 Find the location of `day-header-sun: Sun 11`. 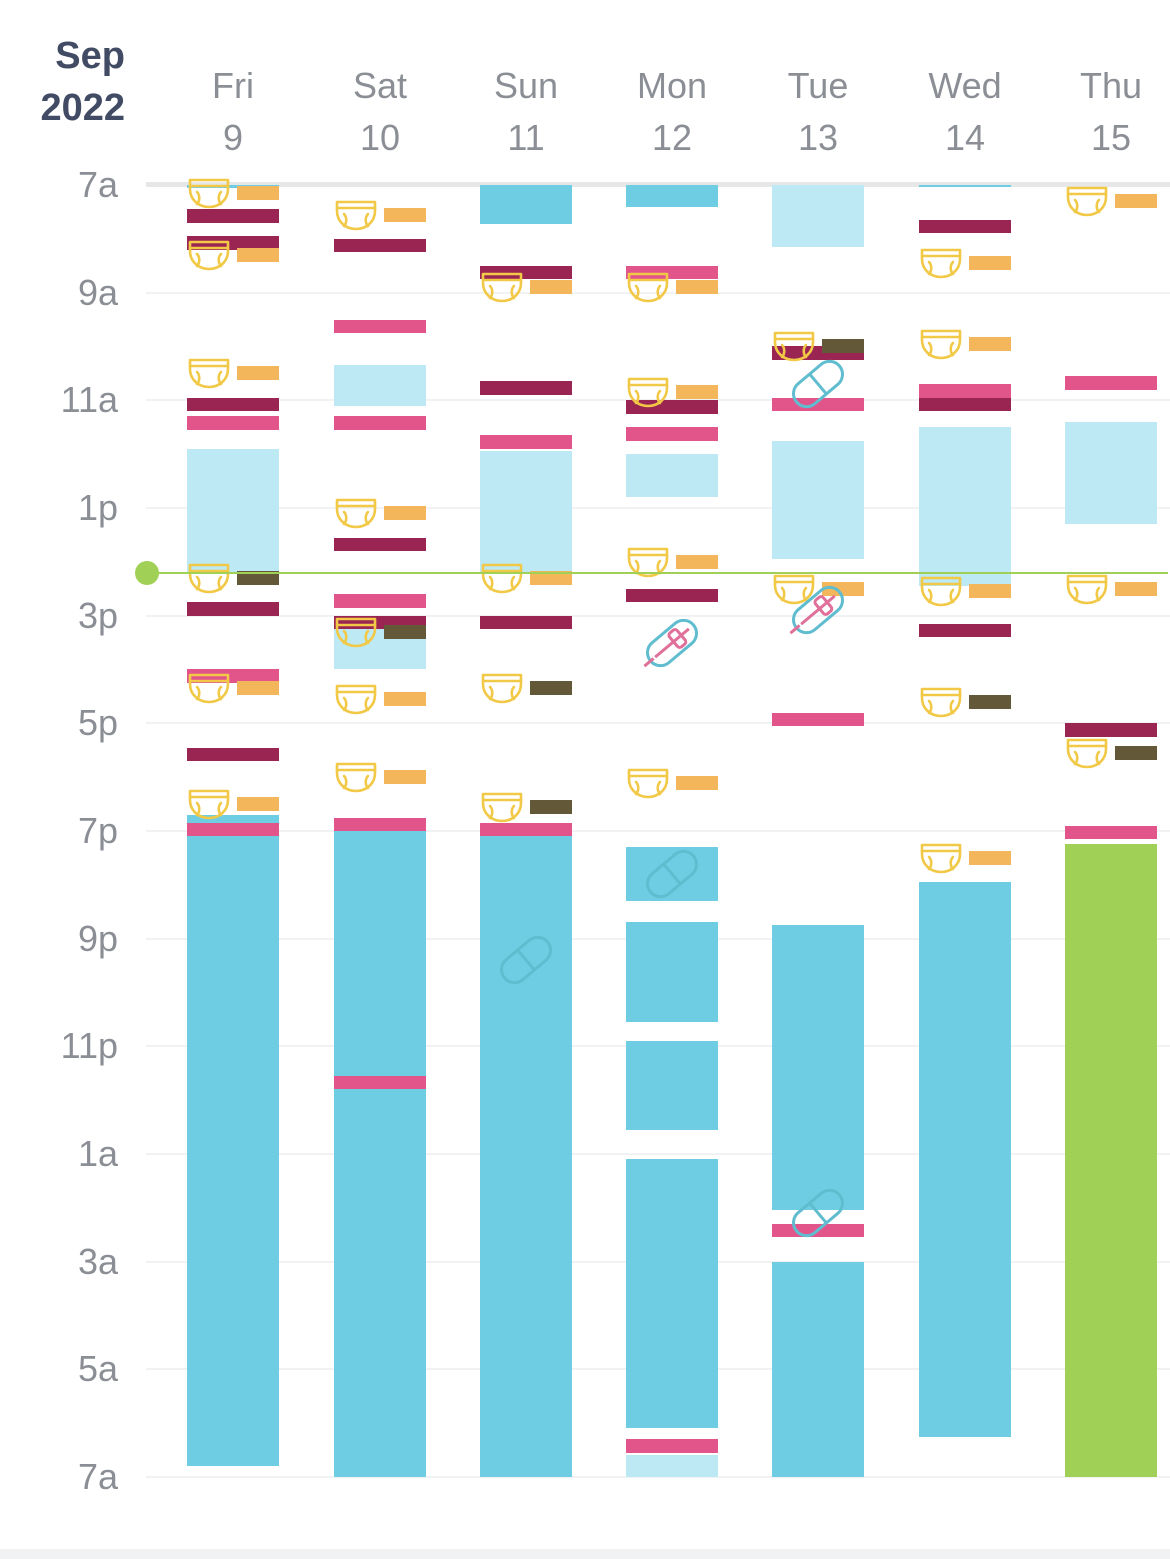

day-header-sun: Sun 11 is located at coordinates (526, 112).